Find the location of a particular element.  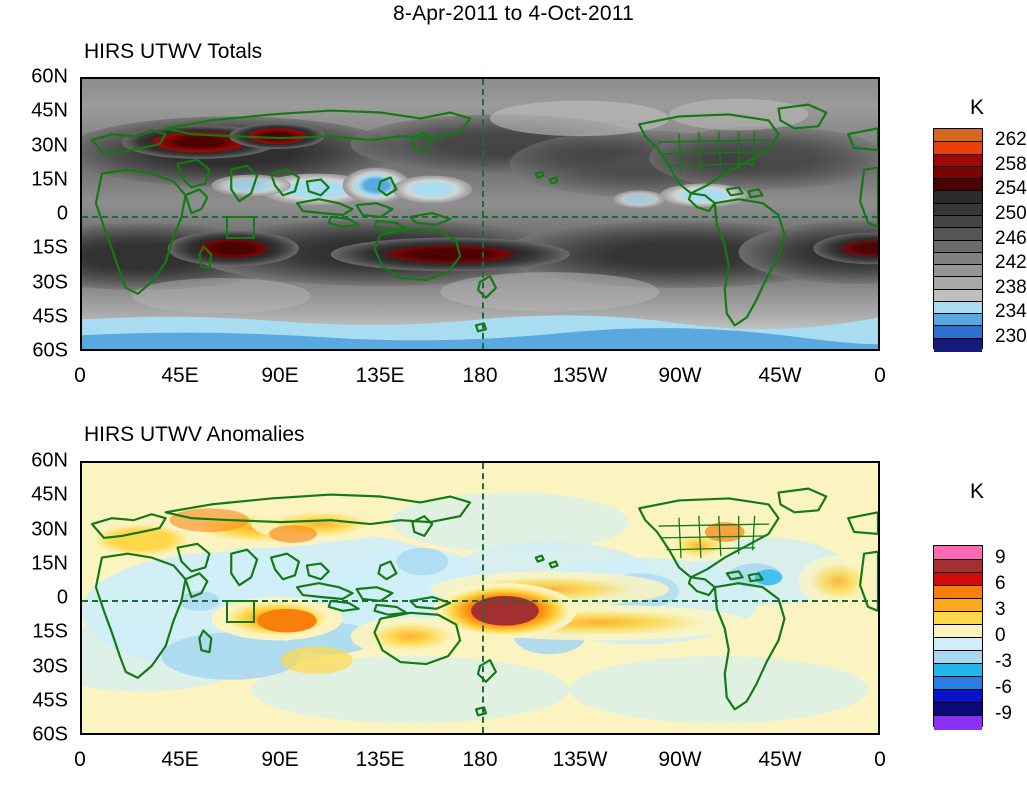

lon-label: 135E is located at coordinates (380, 759).